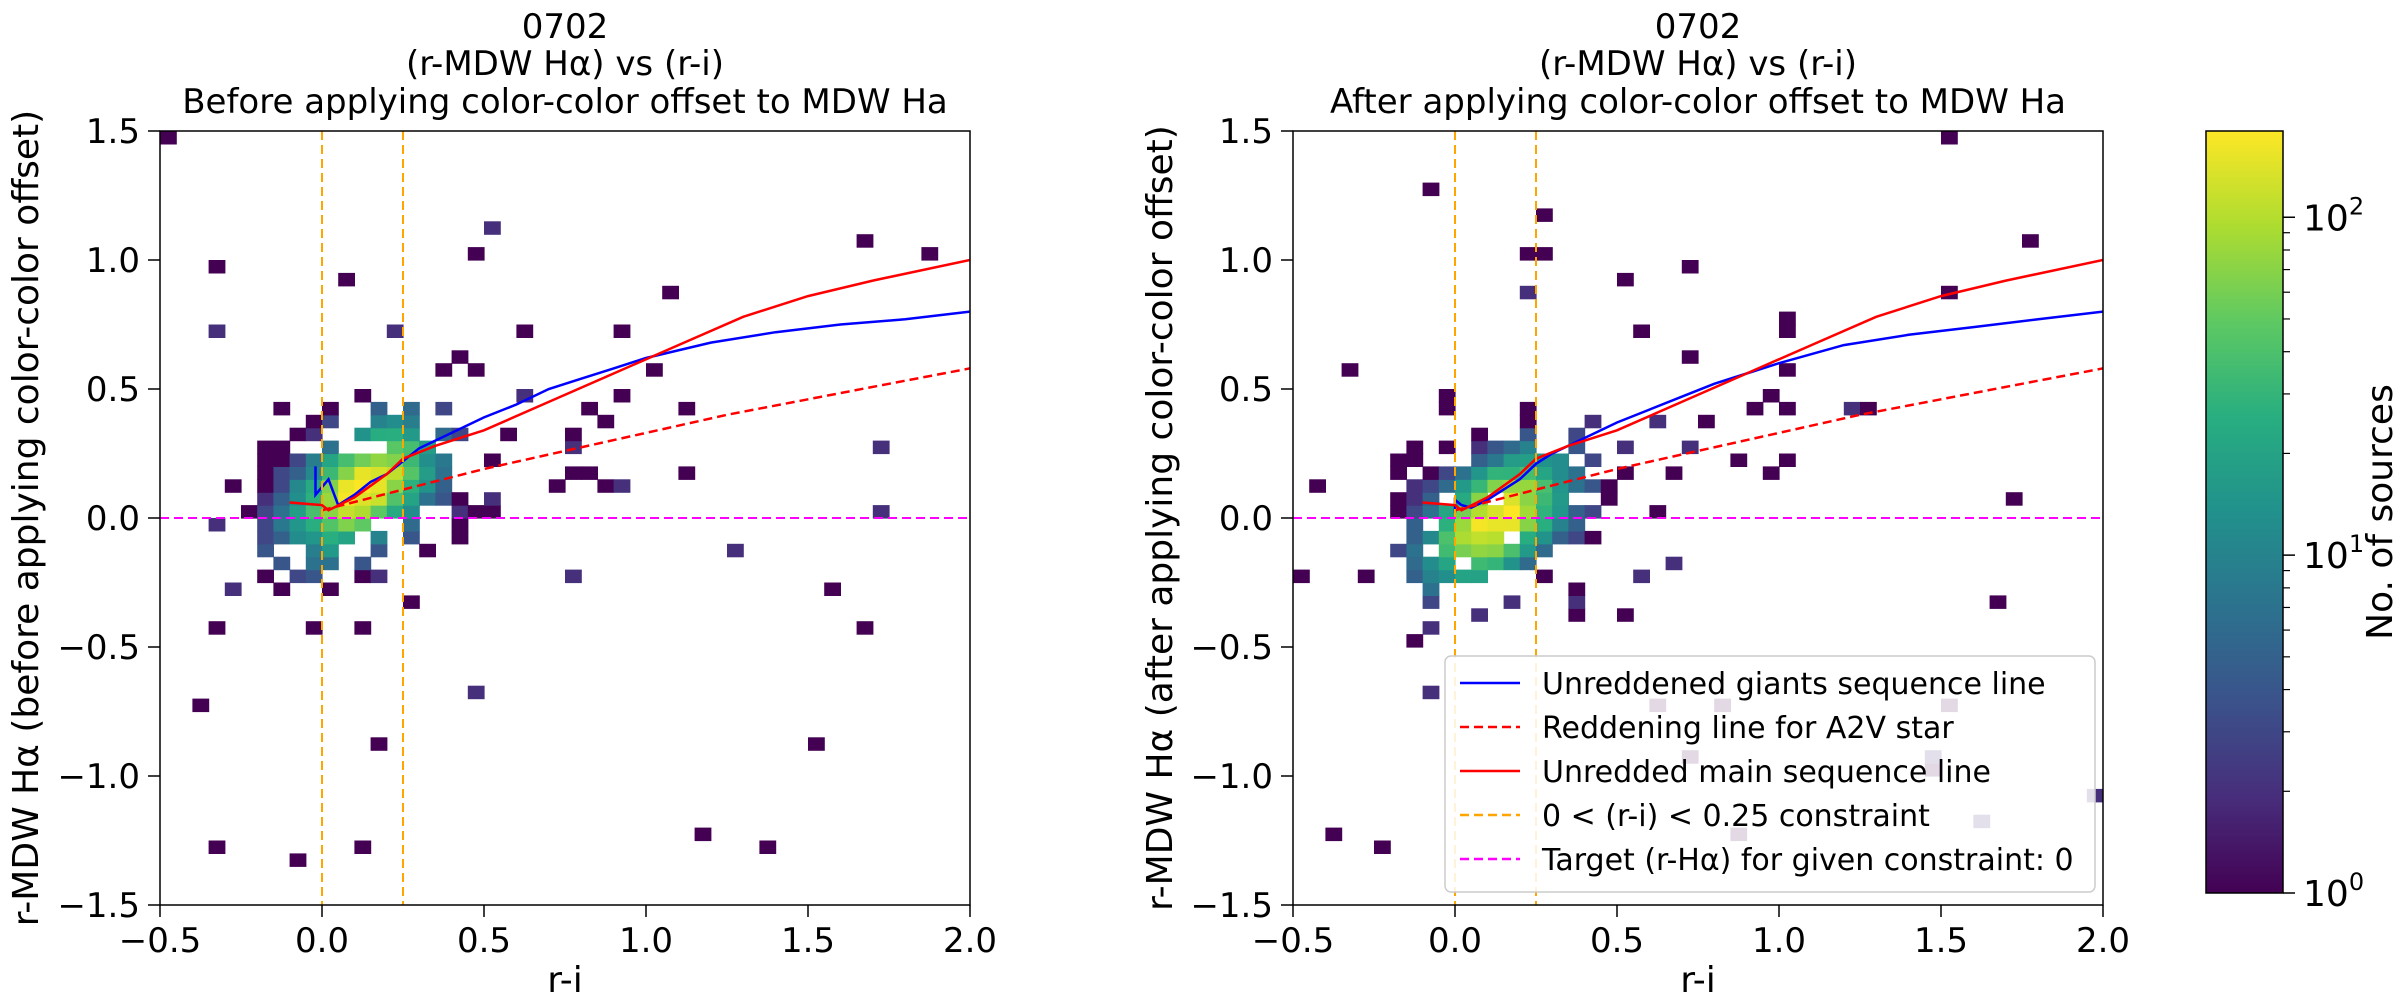 The width and height of the screenshot is (2405, 1004). I want to click on legend-label: Target (r-Hα) for given constraint: 0, so click(1807, 860).